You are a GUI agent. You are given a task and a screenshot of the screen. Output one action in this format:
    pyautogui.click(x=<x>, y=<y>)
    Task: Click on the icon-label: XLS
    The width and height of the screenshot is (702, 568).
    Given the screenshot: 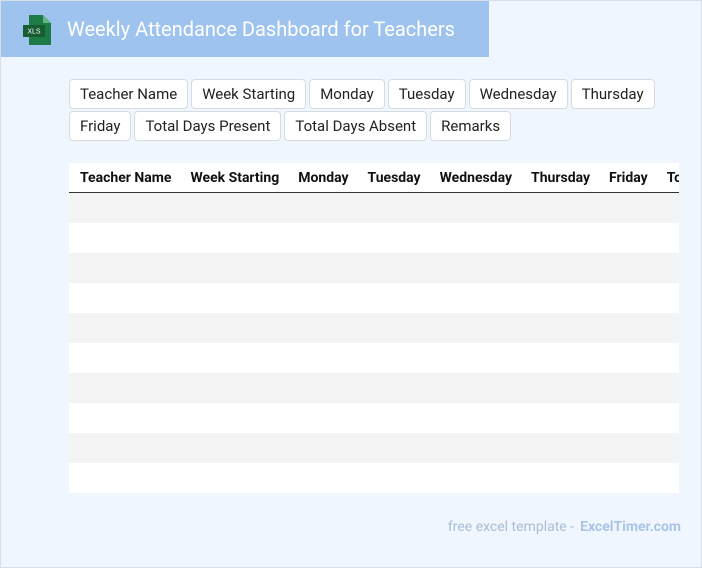 What is the action you would take?
    pyautogui.click(x=34, y=31)
    